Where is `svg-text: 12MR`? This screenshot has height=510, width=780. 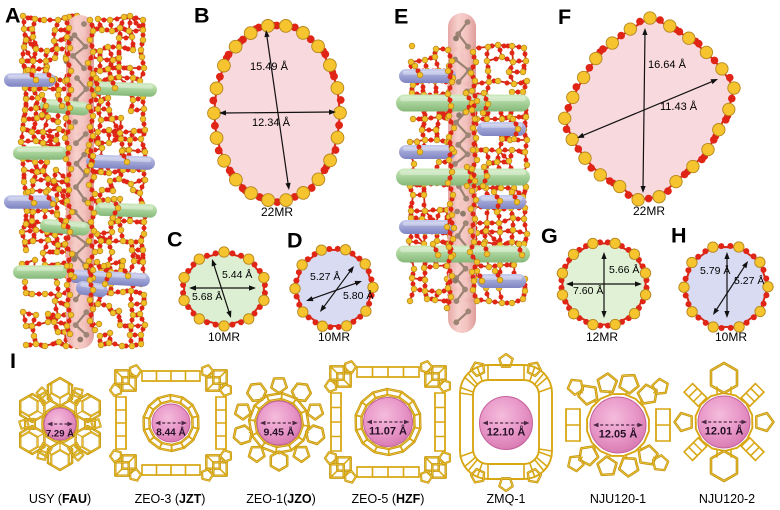 svg-text: 12MR is located at coordinates (602, 337).